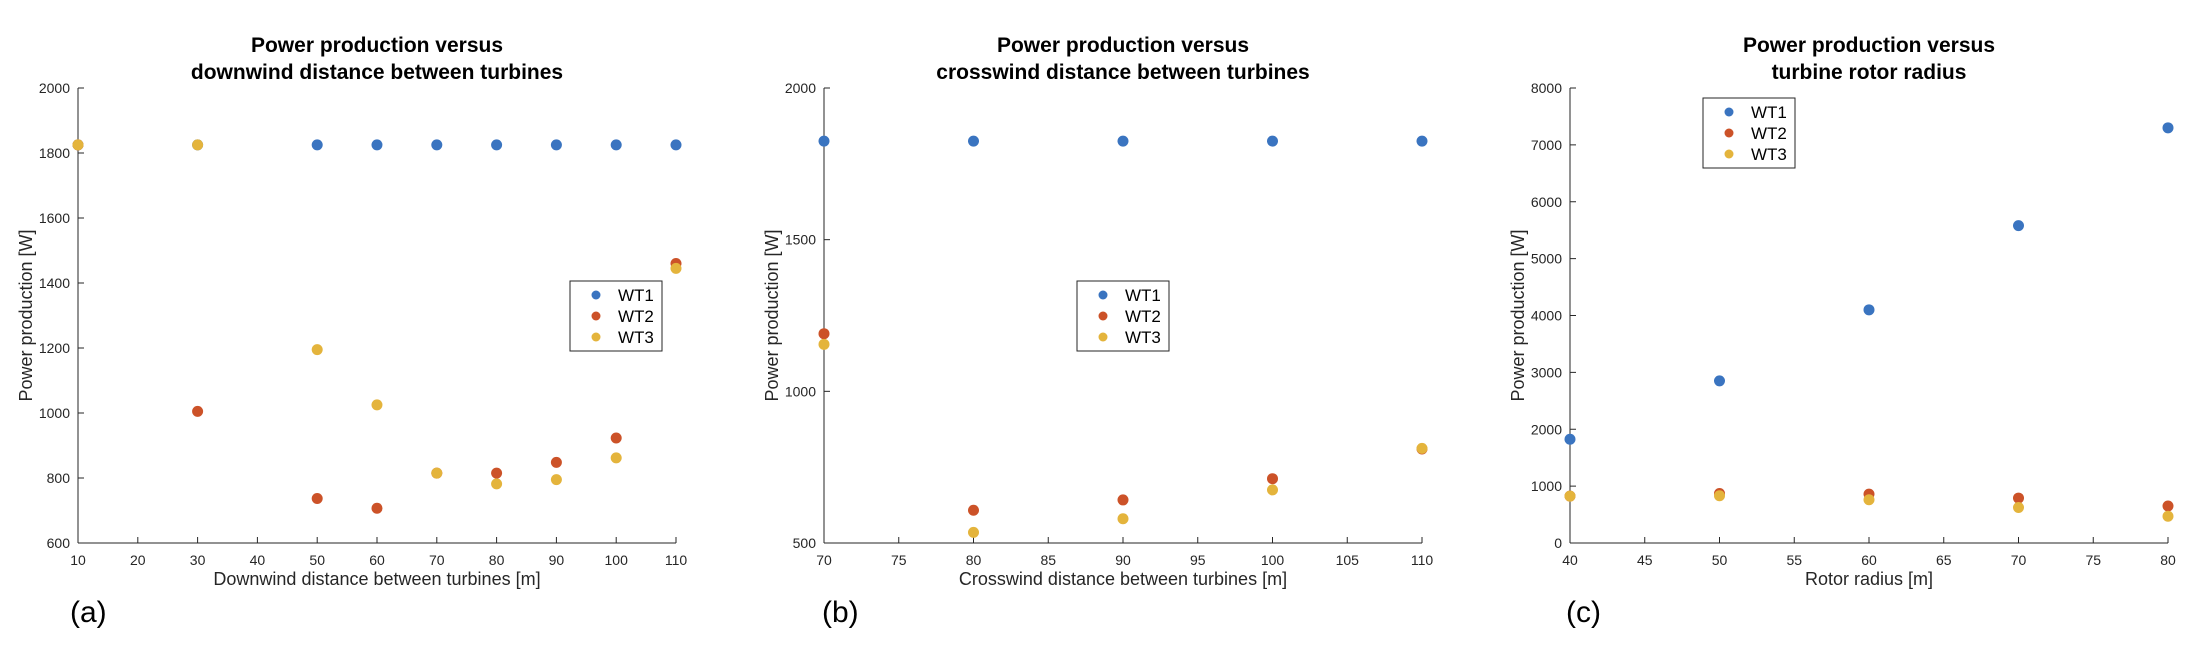 This screenshot has height=650, width=2198. Describe the element at coordinates (1123, 560) in the screenshot. I see `x-tick-label: 90` at that location.